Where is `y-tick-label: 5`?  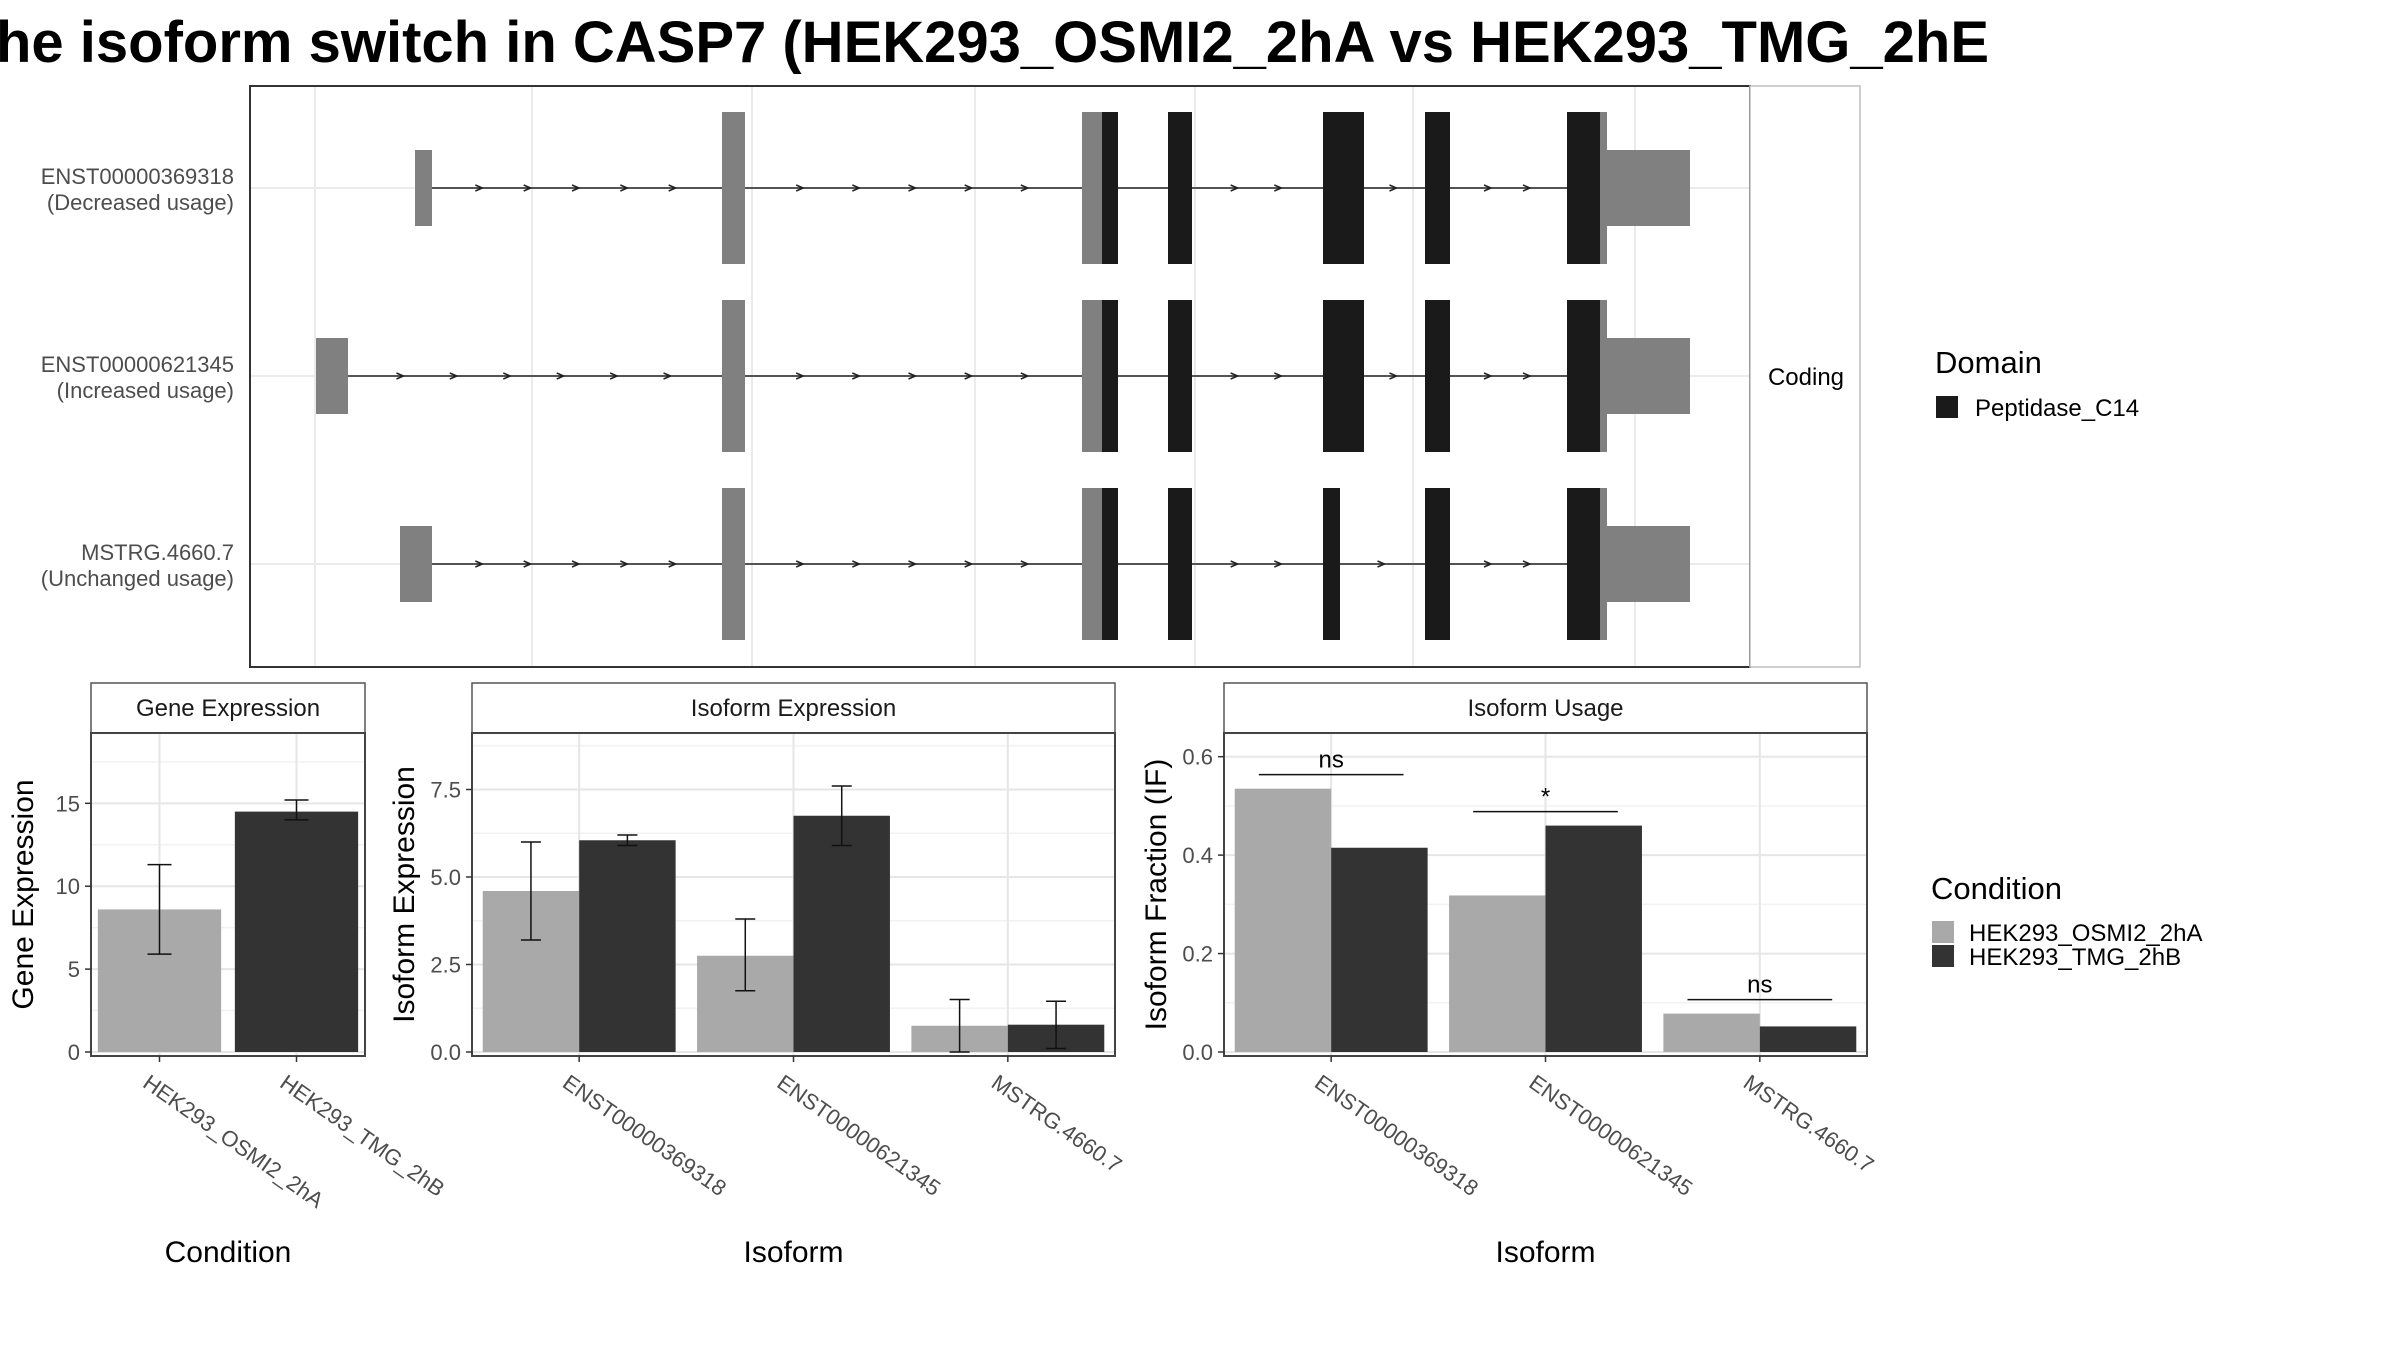
y-tick-label: 5 is located at coordinates (74, 969).